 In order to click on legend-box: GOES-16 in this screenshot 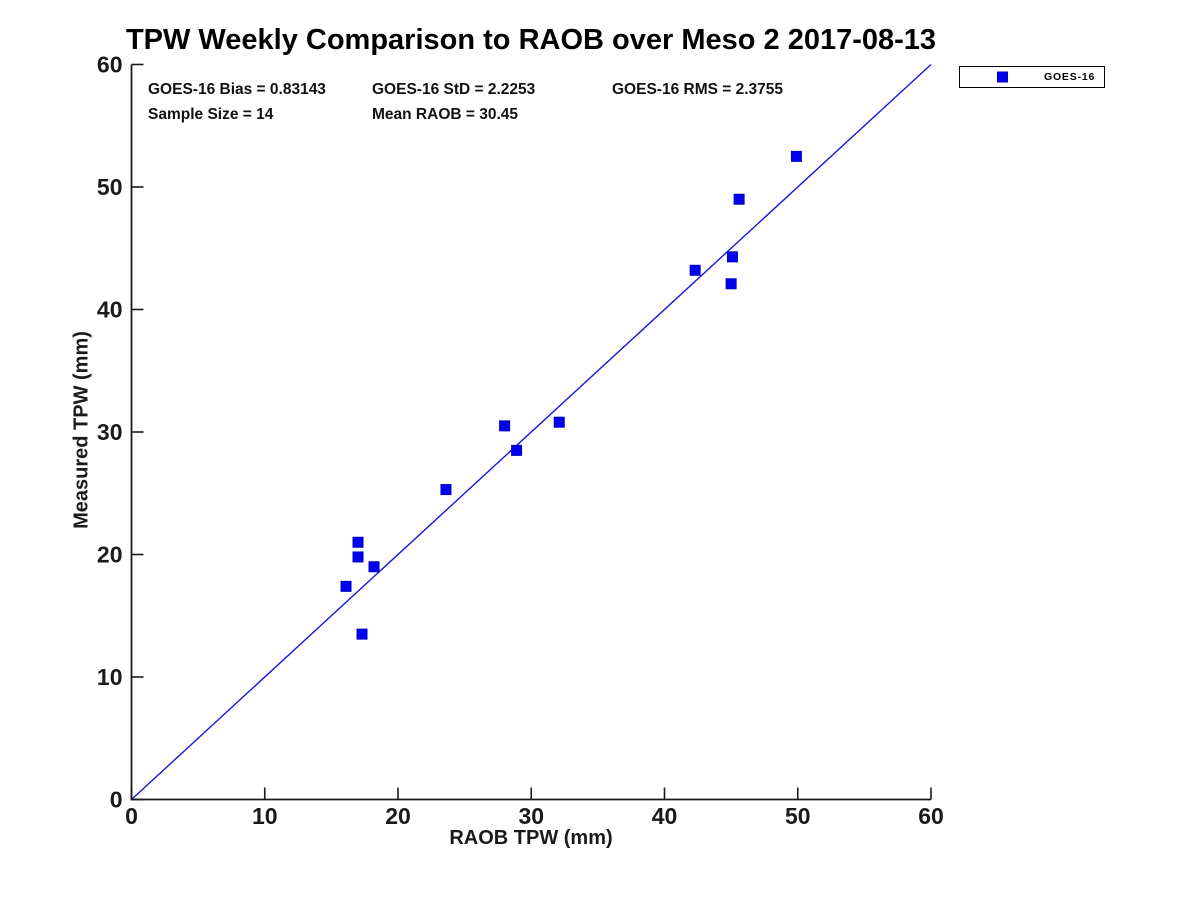, I will do `click(1032, 77)`.